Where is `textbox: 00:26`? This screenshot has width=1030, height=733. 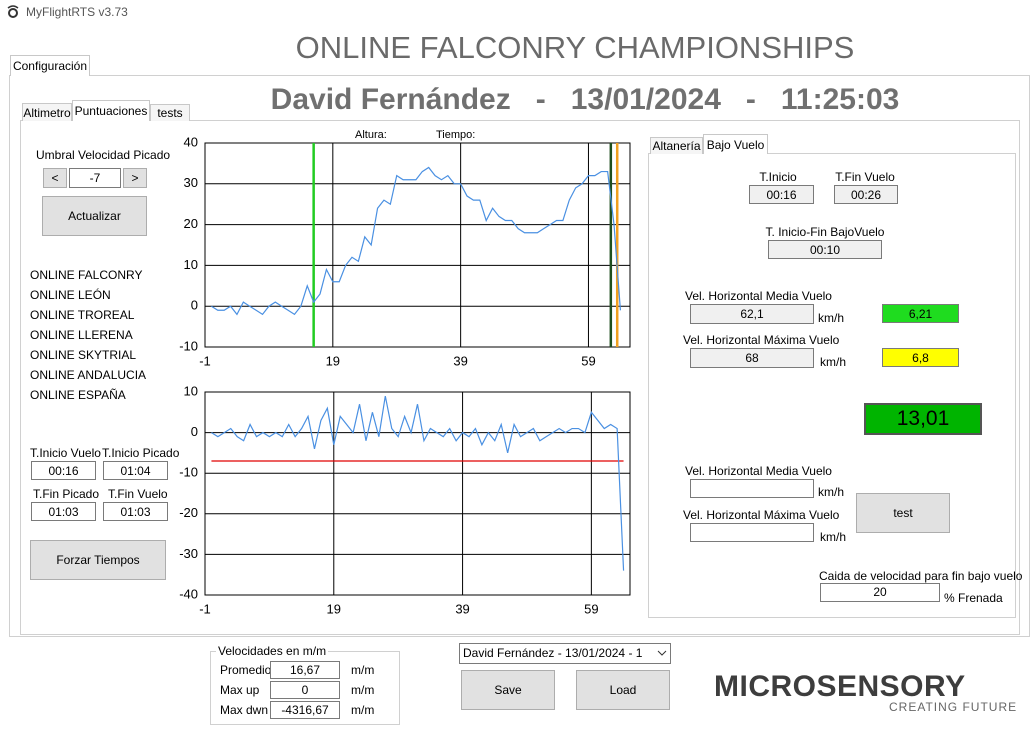 textbox: 00:26 is located at coordinates (866, 194).